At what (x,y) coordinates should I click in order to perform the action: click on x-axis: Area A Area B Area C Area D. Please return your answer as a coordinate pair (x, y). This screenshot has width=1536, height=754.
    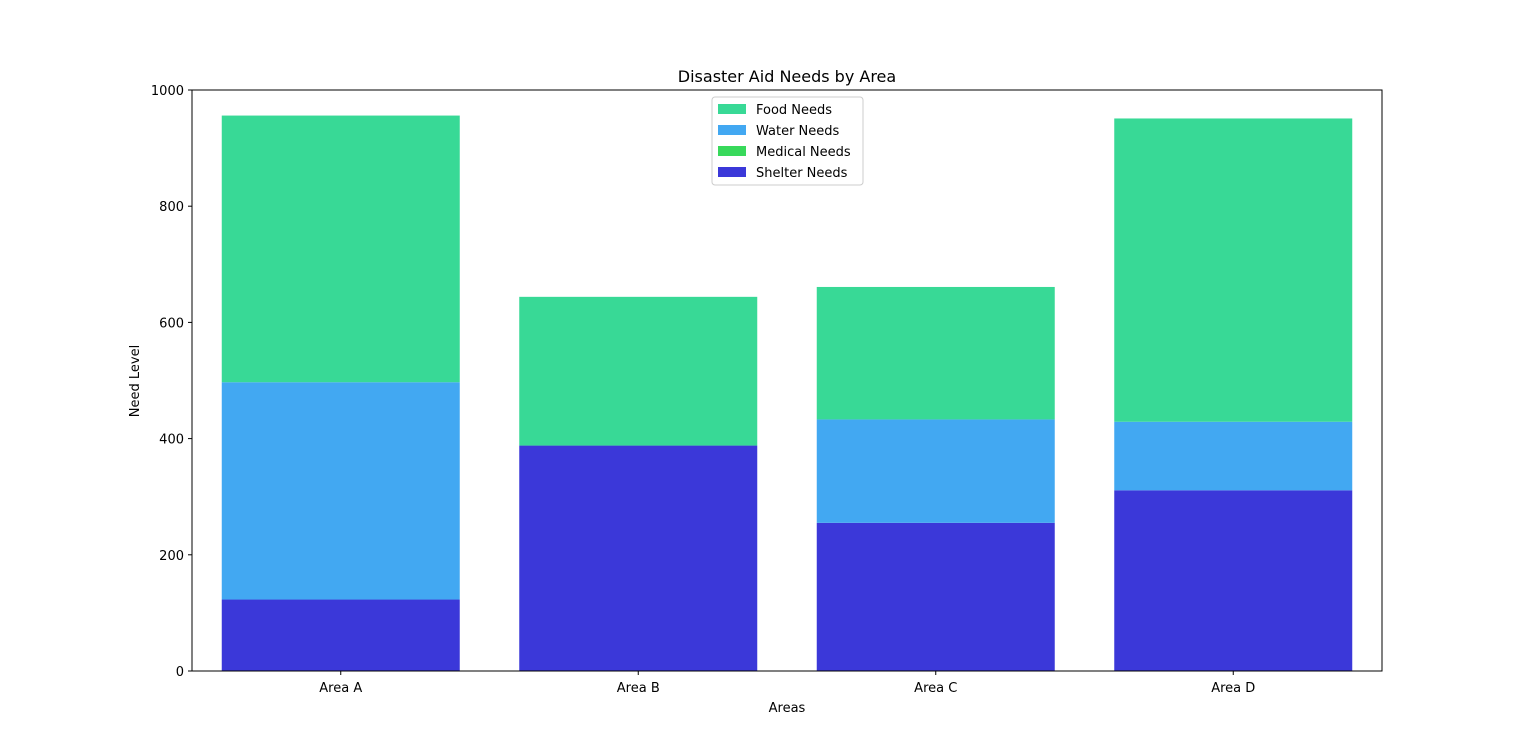
    Looking at the image, I should click on (787, 683).